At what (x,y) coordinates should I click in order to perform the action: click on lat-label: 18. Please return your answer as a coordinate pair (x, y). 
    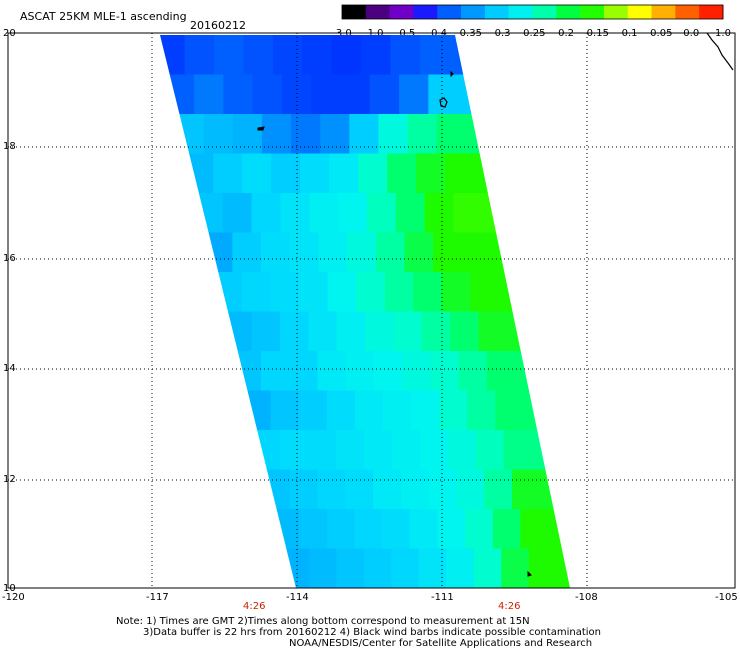
    Looking at the image, I should click on (9, 146).